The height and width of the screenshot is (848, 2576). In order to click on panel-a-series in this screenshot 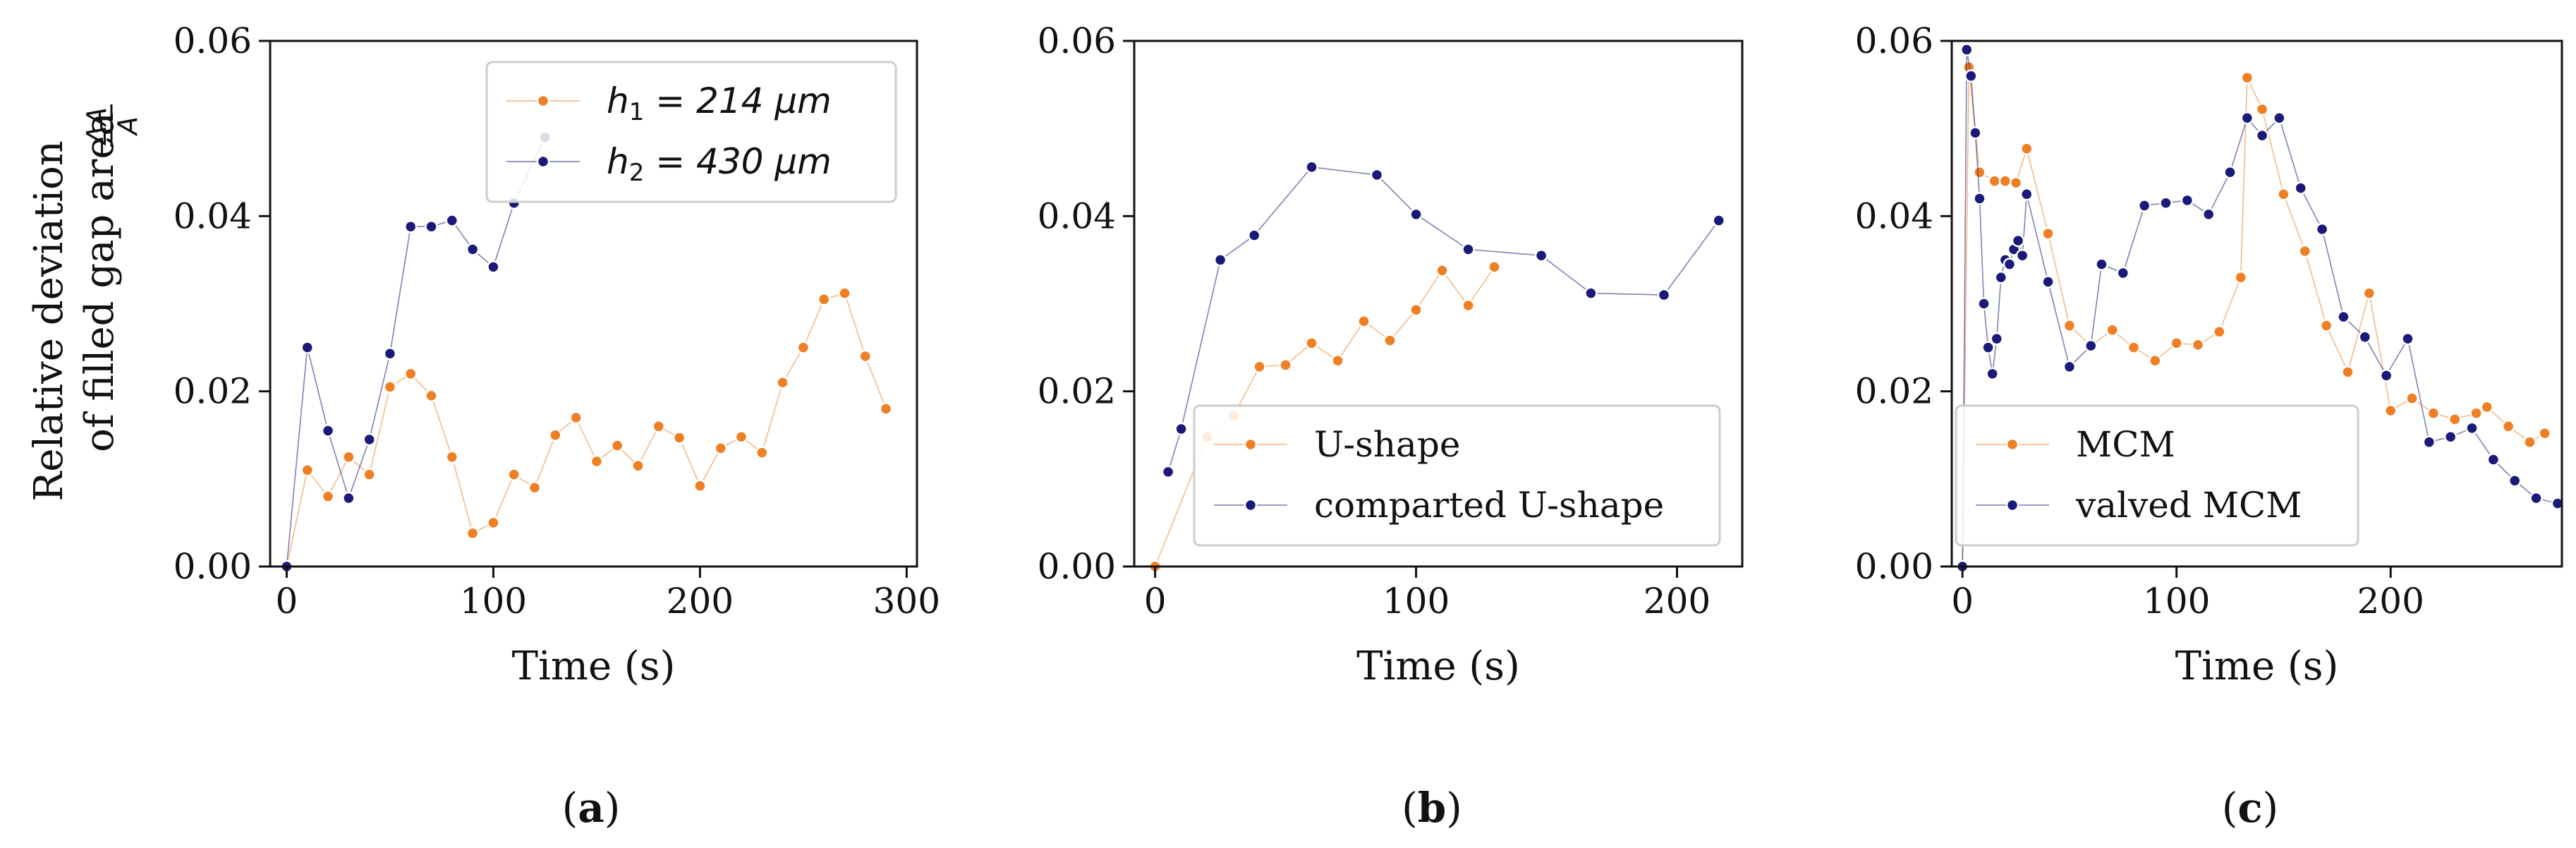, I will do `click(586, 352)`.